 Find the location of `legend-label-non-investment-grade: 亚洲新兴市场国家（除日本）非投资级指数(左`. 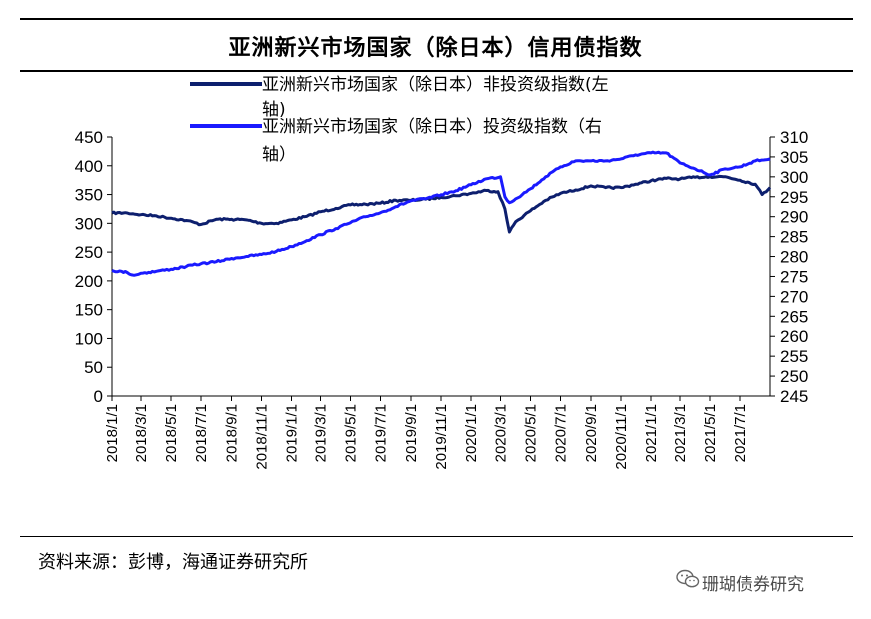

legend-label-non-investment-grade: 亚洲新兴市场国家（除日本）非投资级指数(左 is located at coordinates (435, 85).